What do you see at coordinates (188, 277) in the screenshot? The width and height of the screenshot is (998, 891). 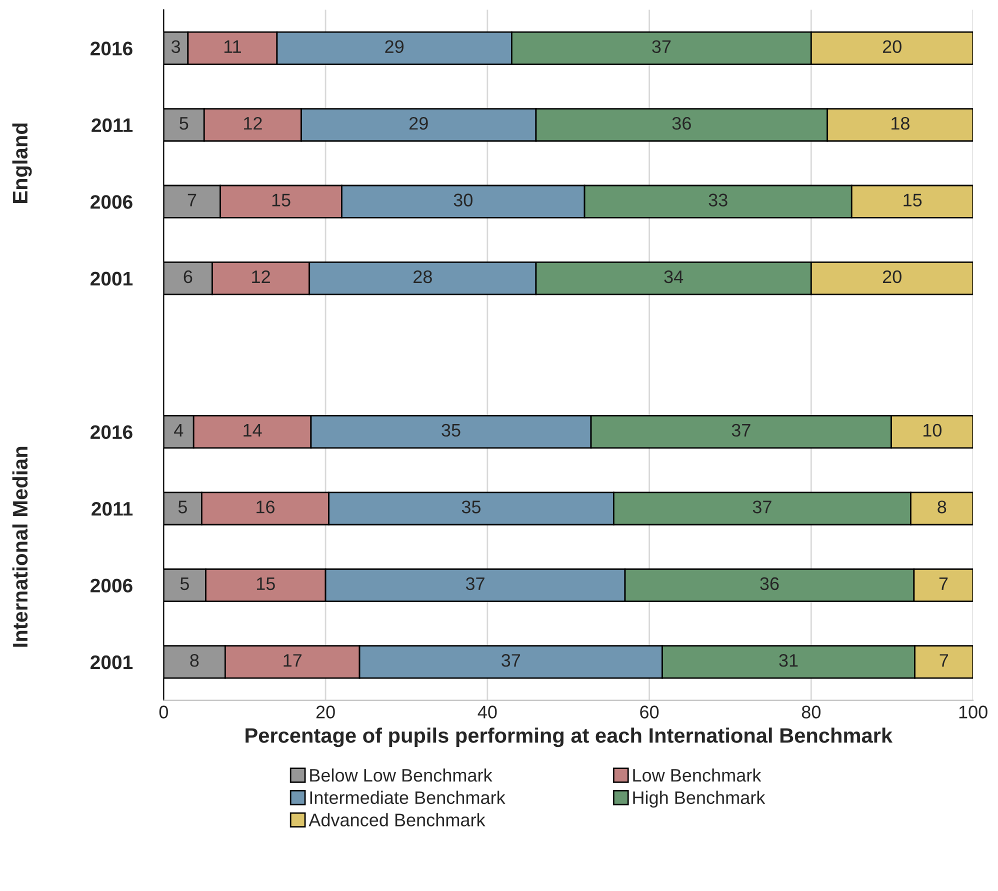 I see `data-label: 6` at bounding box center [188, 277].